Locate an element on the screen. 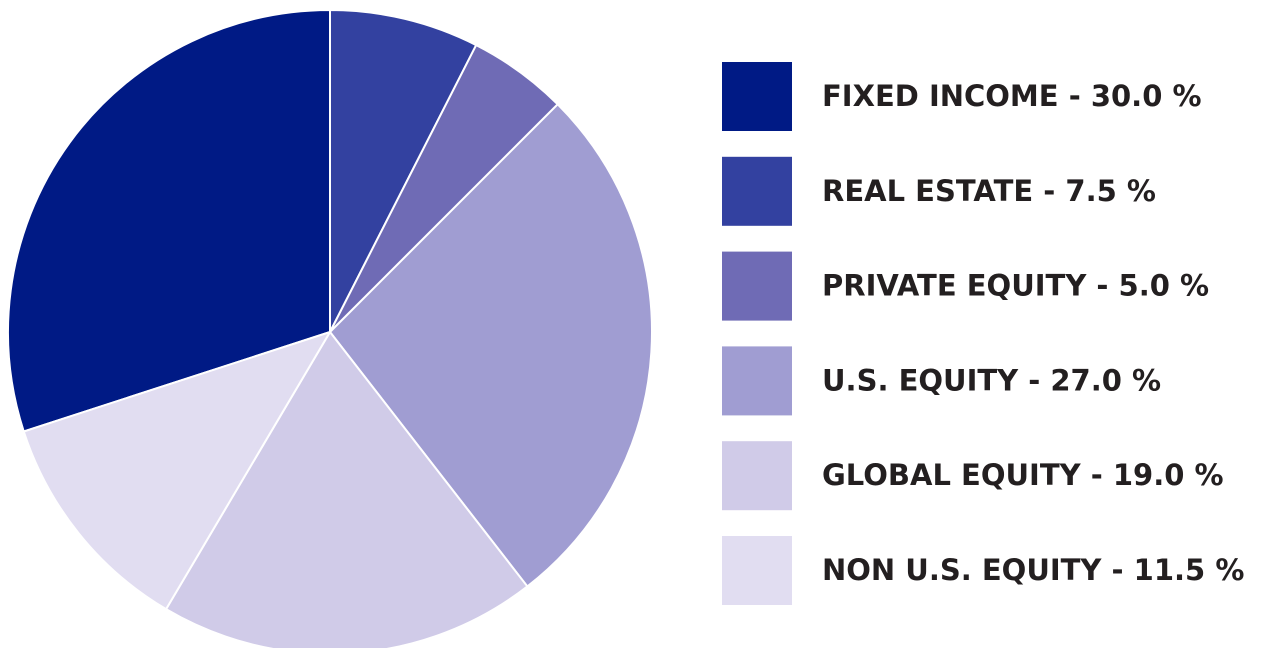 The image size is (1273, 648). legend-label: NON U.S. EQUITY - 11.5 % is located at coordinates (1033, 570).